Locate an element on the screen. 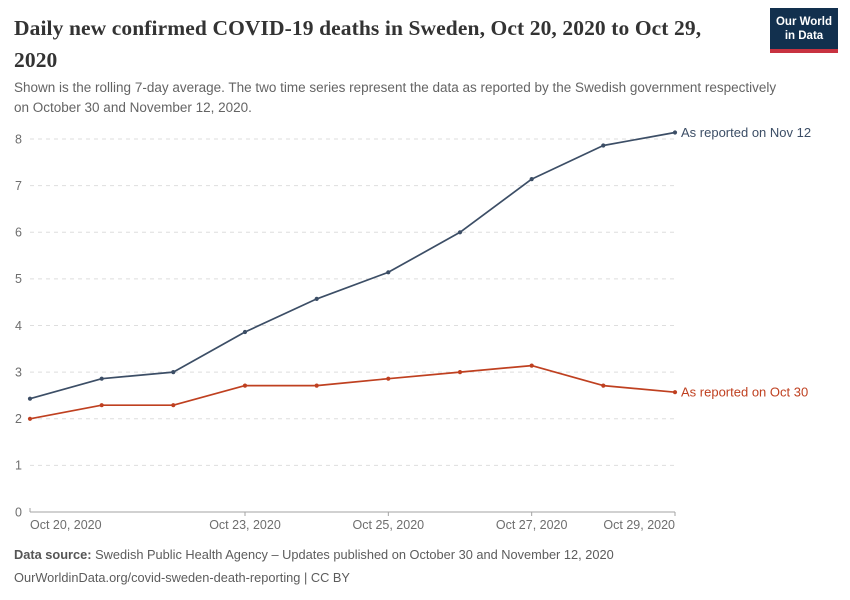  y-axis-label-2: 2 is located at coordinates (18, 419).